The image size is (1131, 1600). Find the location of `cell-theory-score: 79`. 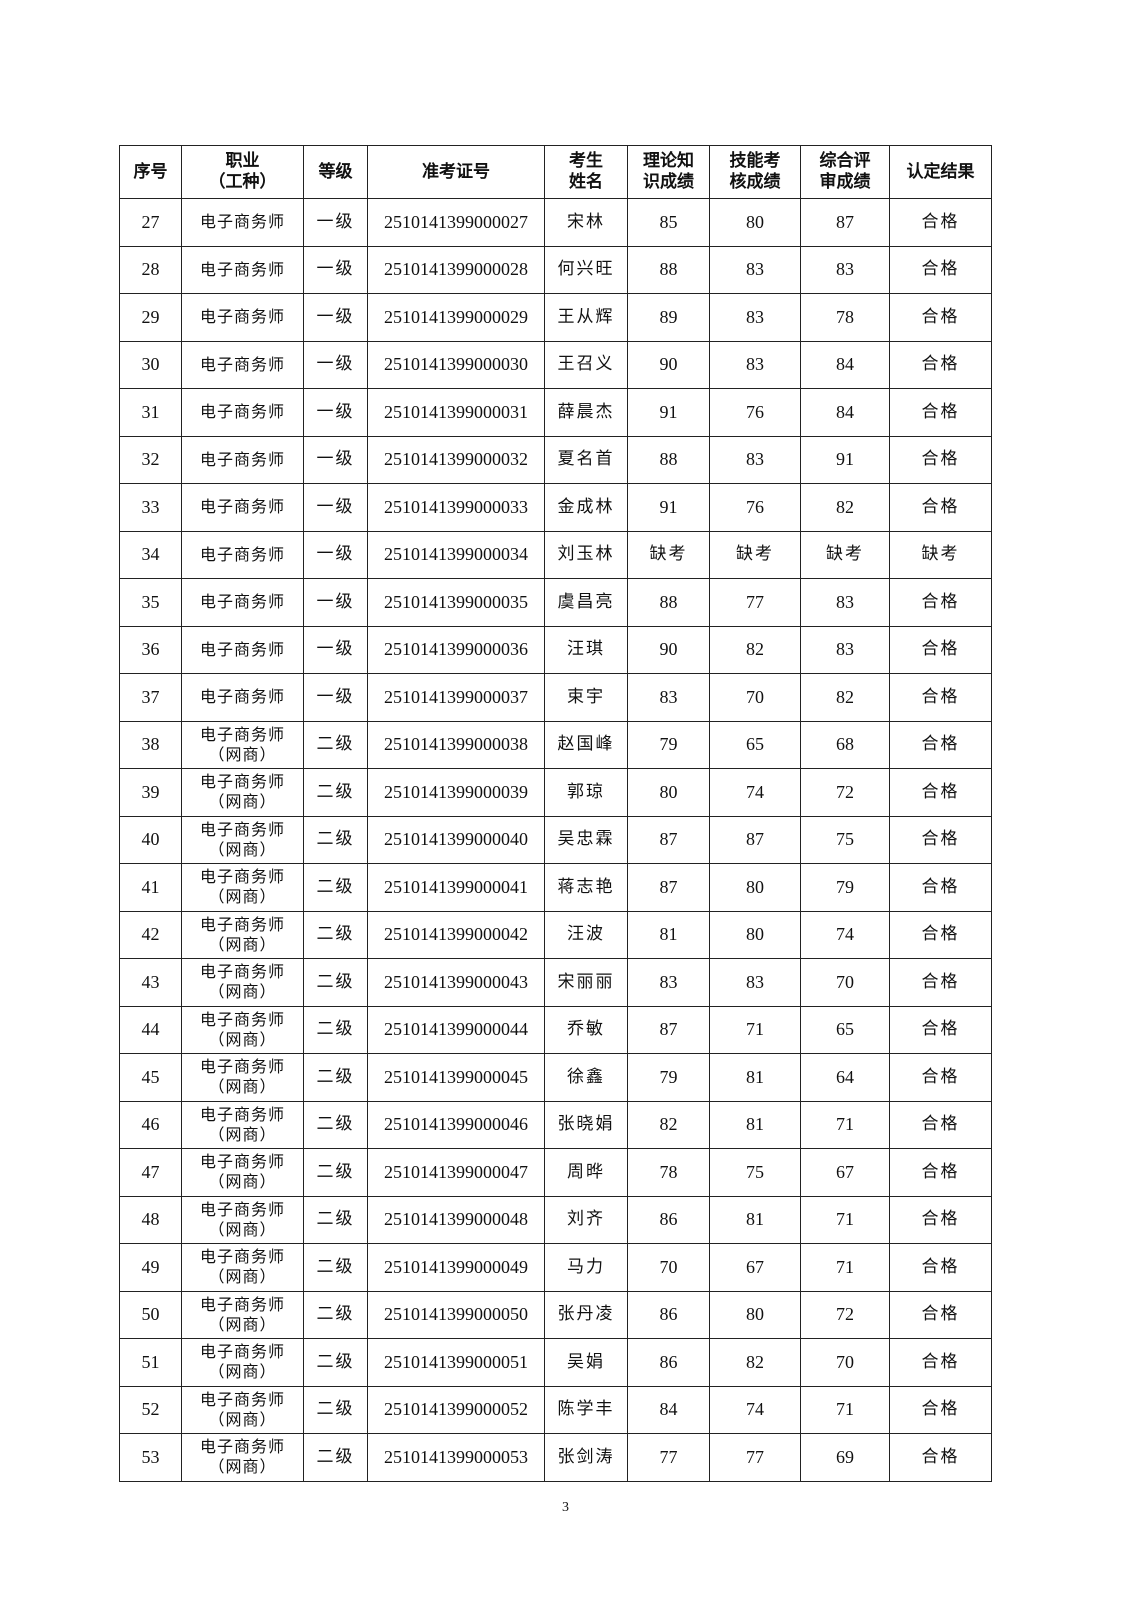

cell-theory-score: 79 is located at coordinates (668, 744).